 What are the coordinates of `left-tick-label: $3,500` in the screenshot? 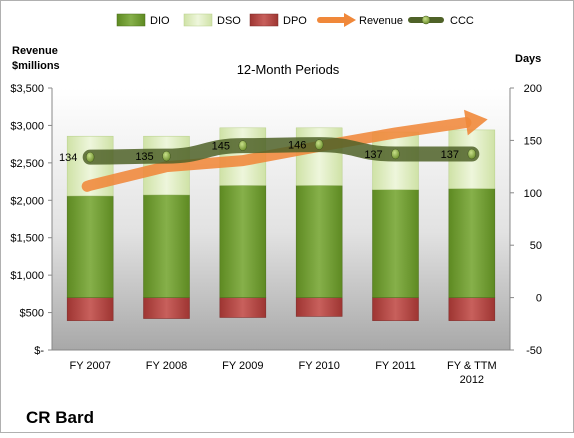 It's located at (27, 89).